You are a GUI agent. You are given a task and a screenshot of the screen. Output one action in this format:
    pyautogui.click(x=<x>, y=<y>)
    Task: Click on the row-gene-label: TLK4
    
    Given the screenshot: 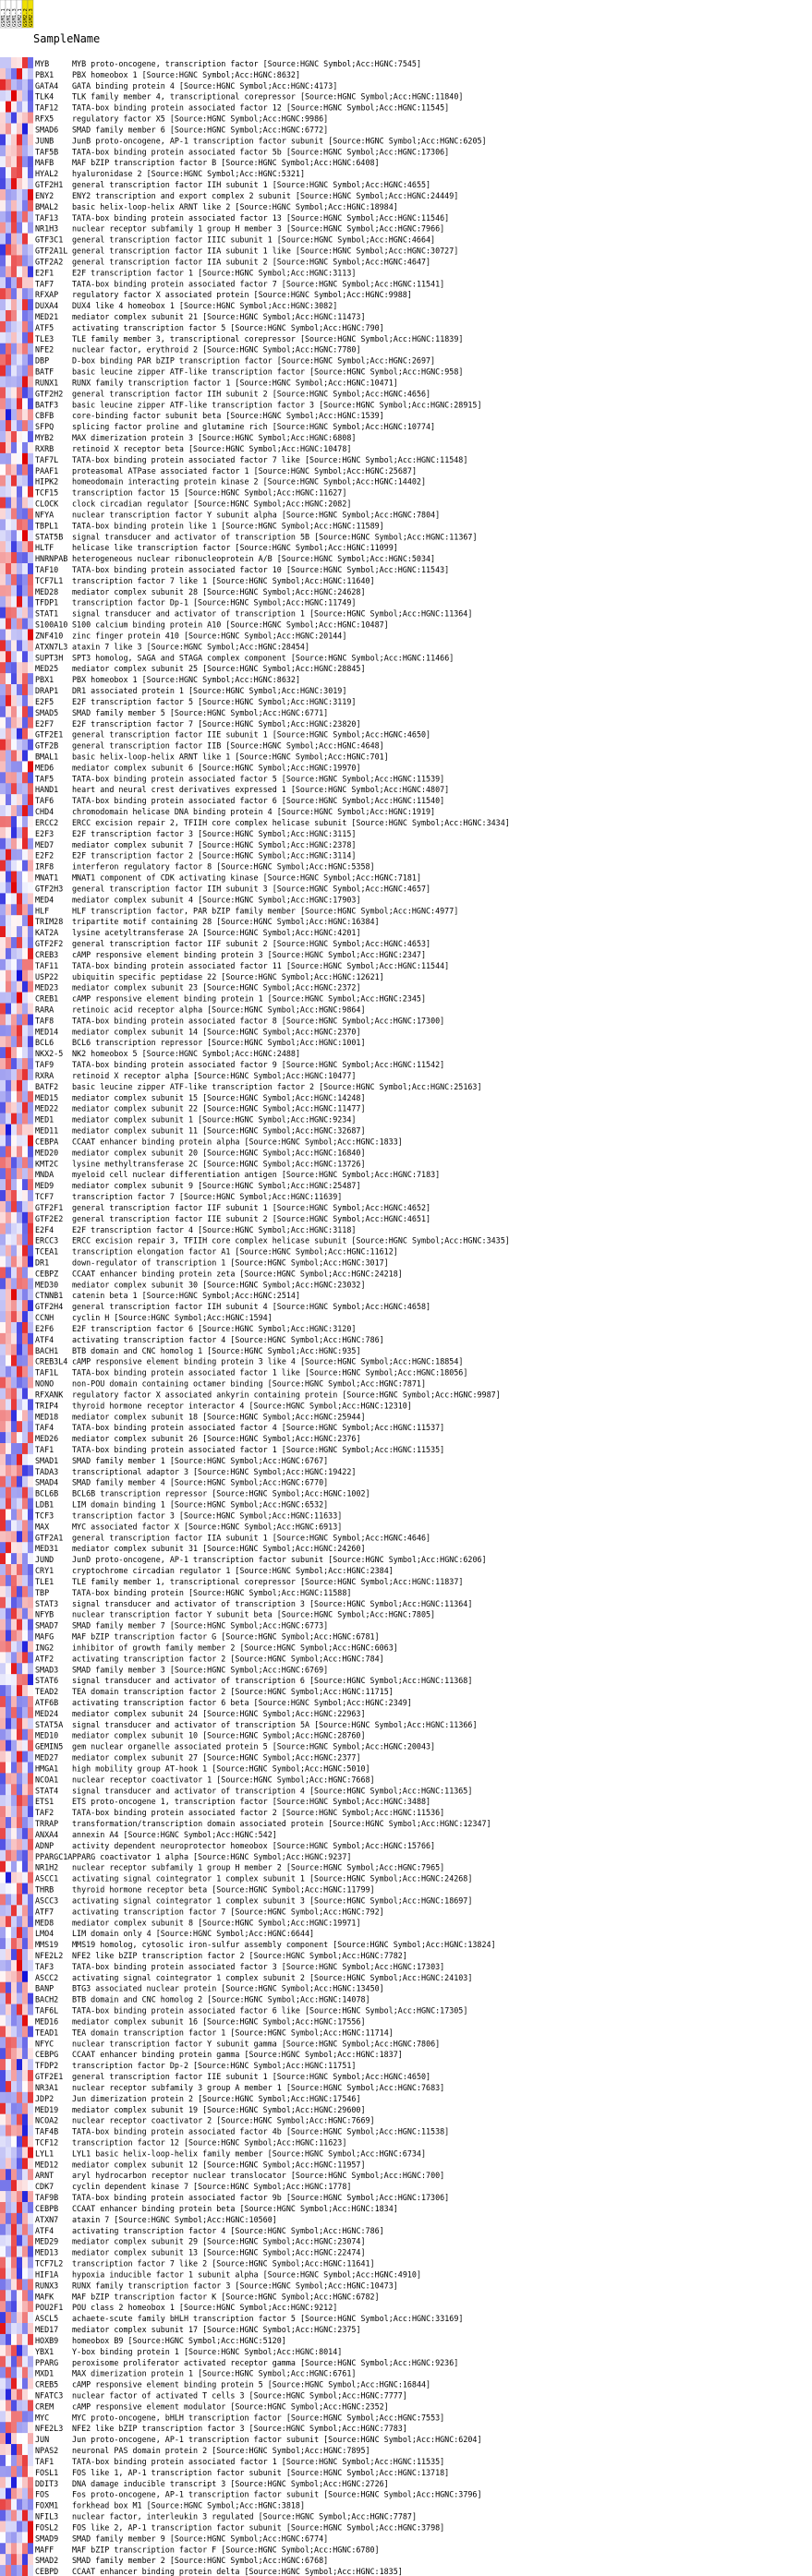 What is the action you would take?
    pyautogui.click(x=44, y=97)
    